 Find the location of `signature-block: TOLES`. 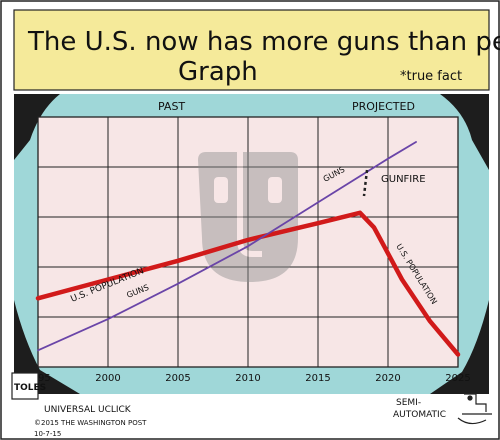

signature-block: TOLES is located at coordinates (28, 386).